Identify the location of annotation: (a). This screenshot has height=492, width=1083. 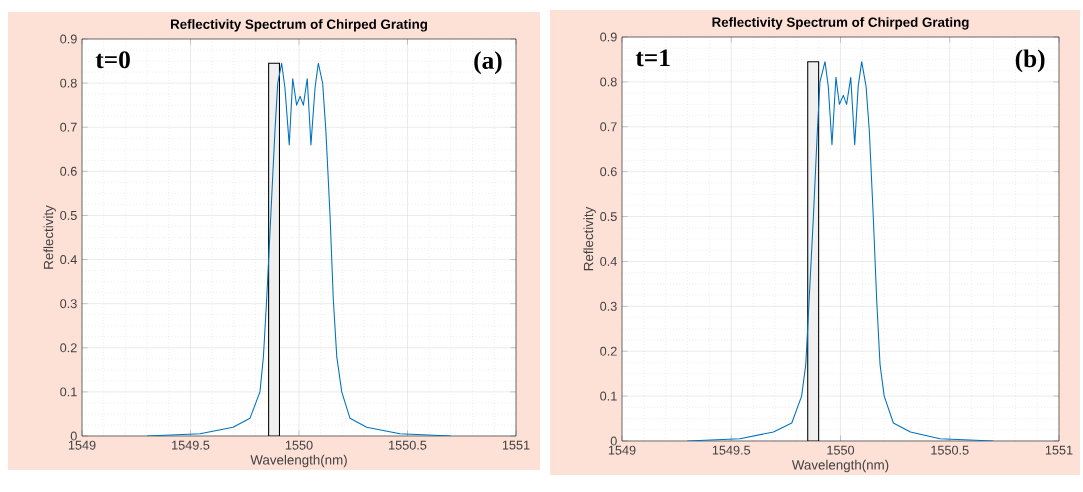
(488, 63).